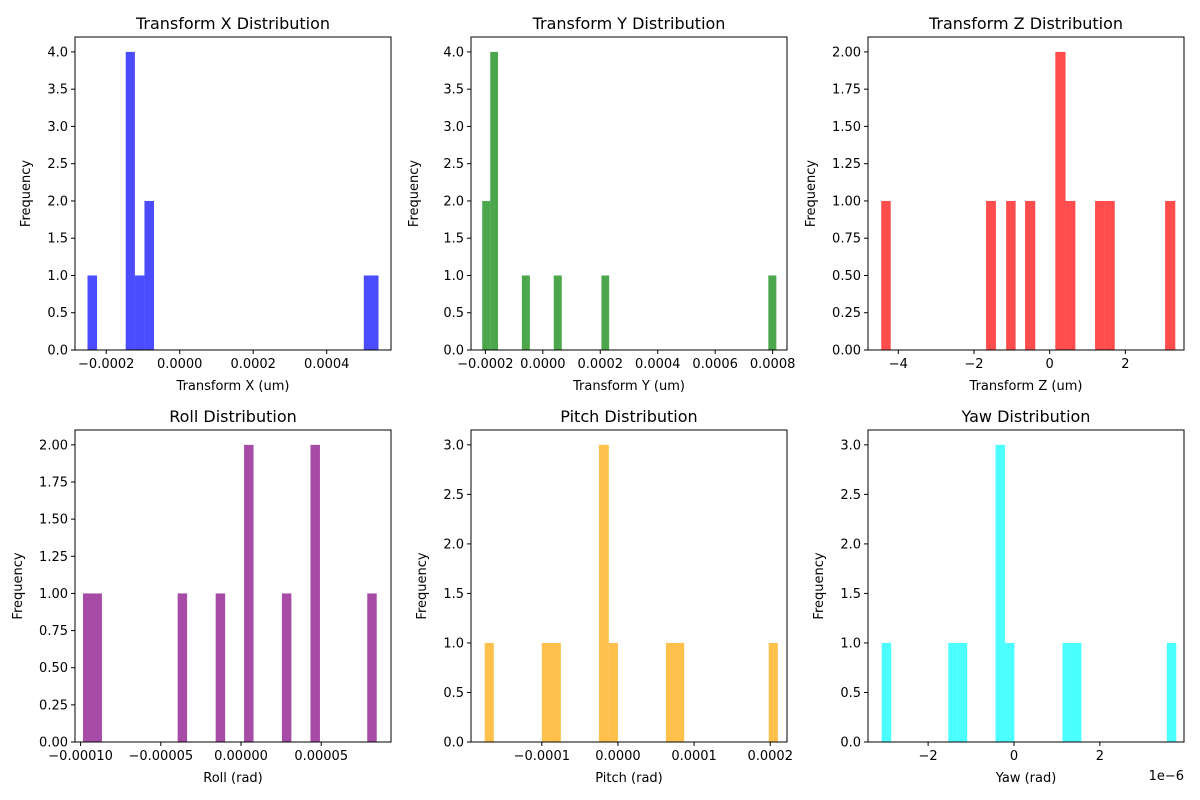  I want to click on y-tick-label: 2.00, so click(53, 445).